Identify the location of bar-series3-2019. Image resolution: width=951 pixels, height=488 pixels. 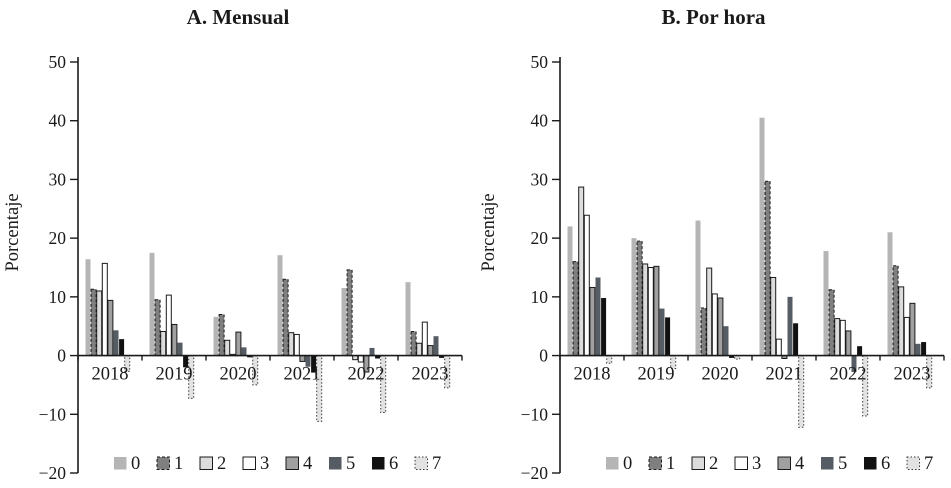
(168, 325).